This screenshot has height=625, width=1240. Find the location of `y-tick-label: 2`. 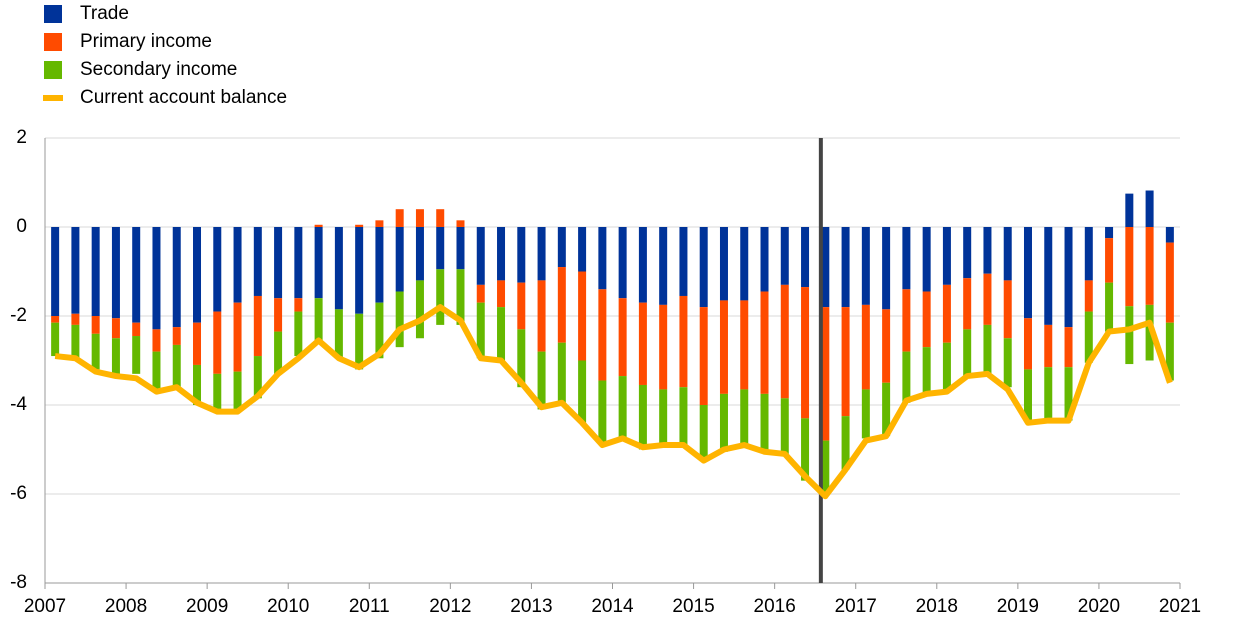

y-tick-label: 2 is located at coordinates (21, 137).